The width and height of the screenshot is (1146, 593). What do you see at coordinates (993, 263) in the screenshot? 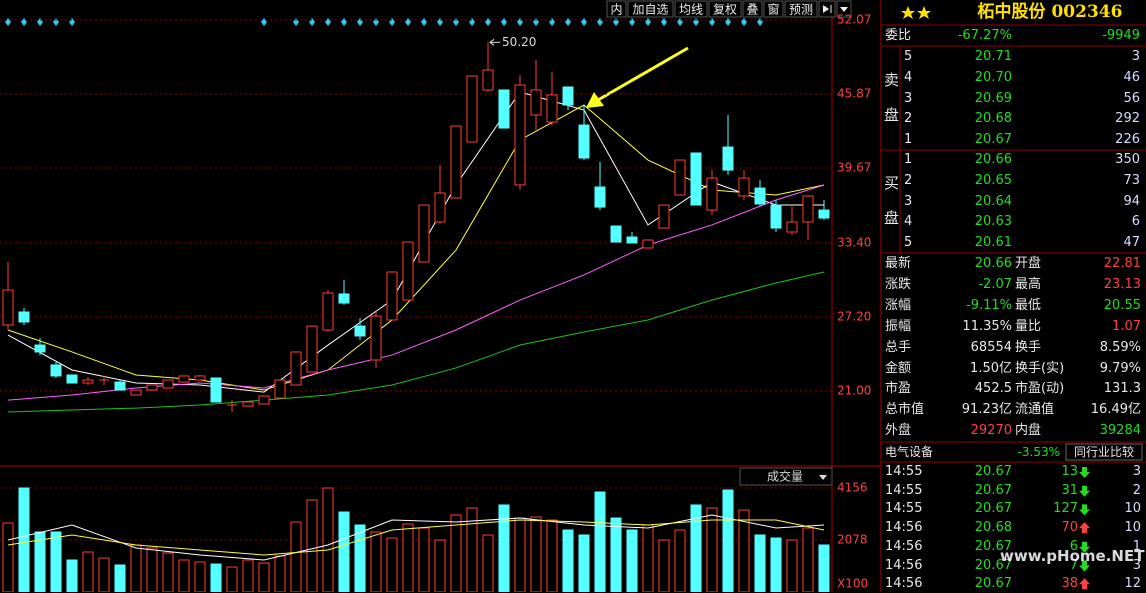
I see `stat-value: 20.66` at bounding box center [993, 263].